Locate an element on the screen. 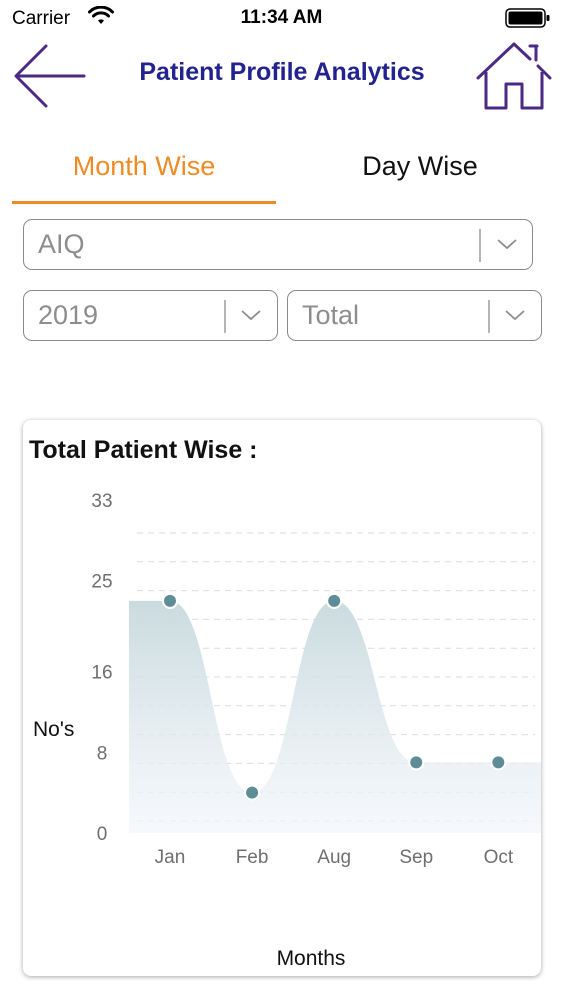 The image size is (563, 1000). year-select-value: 2019 is located at coordinates (68, 315).